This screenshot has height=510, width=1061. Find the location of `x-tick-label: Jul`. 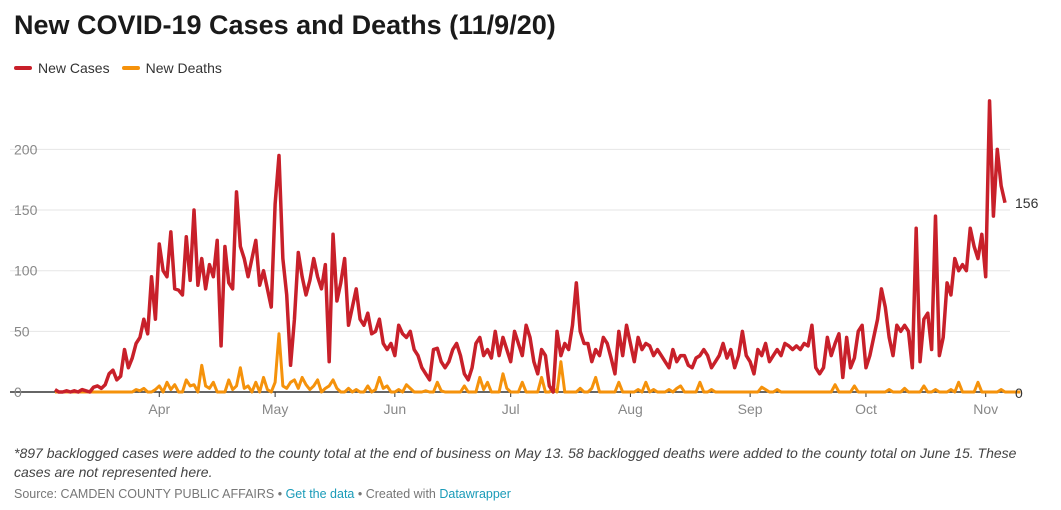

x-tick-label: Jul is located at coordinates (511, 409).